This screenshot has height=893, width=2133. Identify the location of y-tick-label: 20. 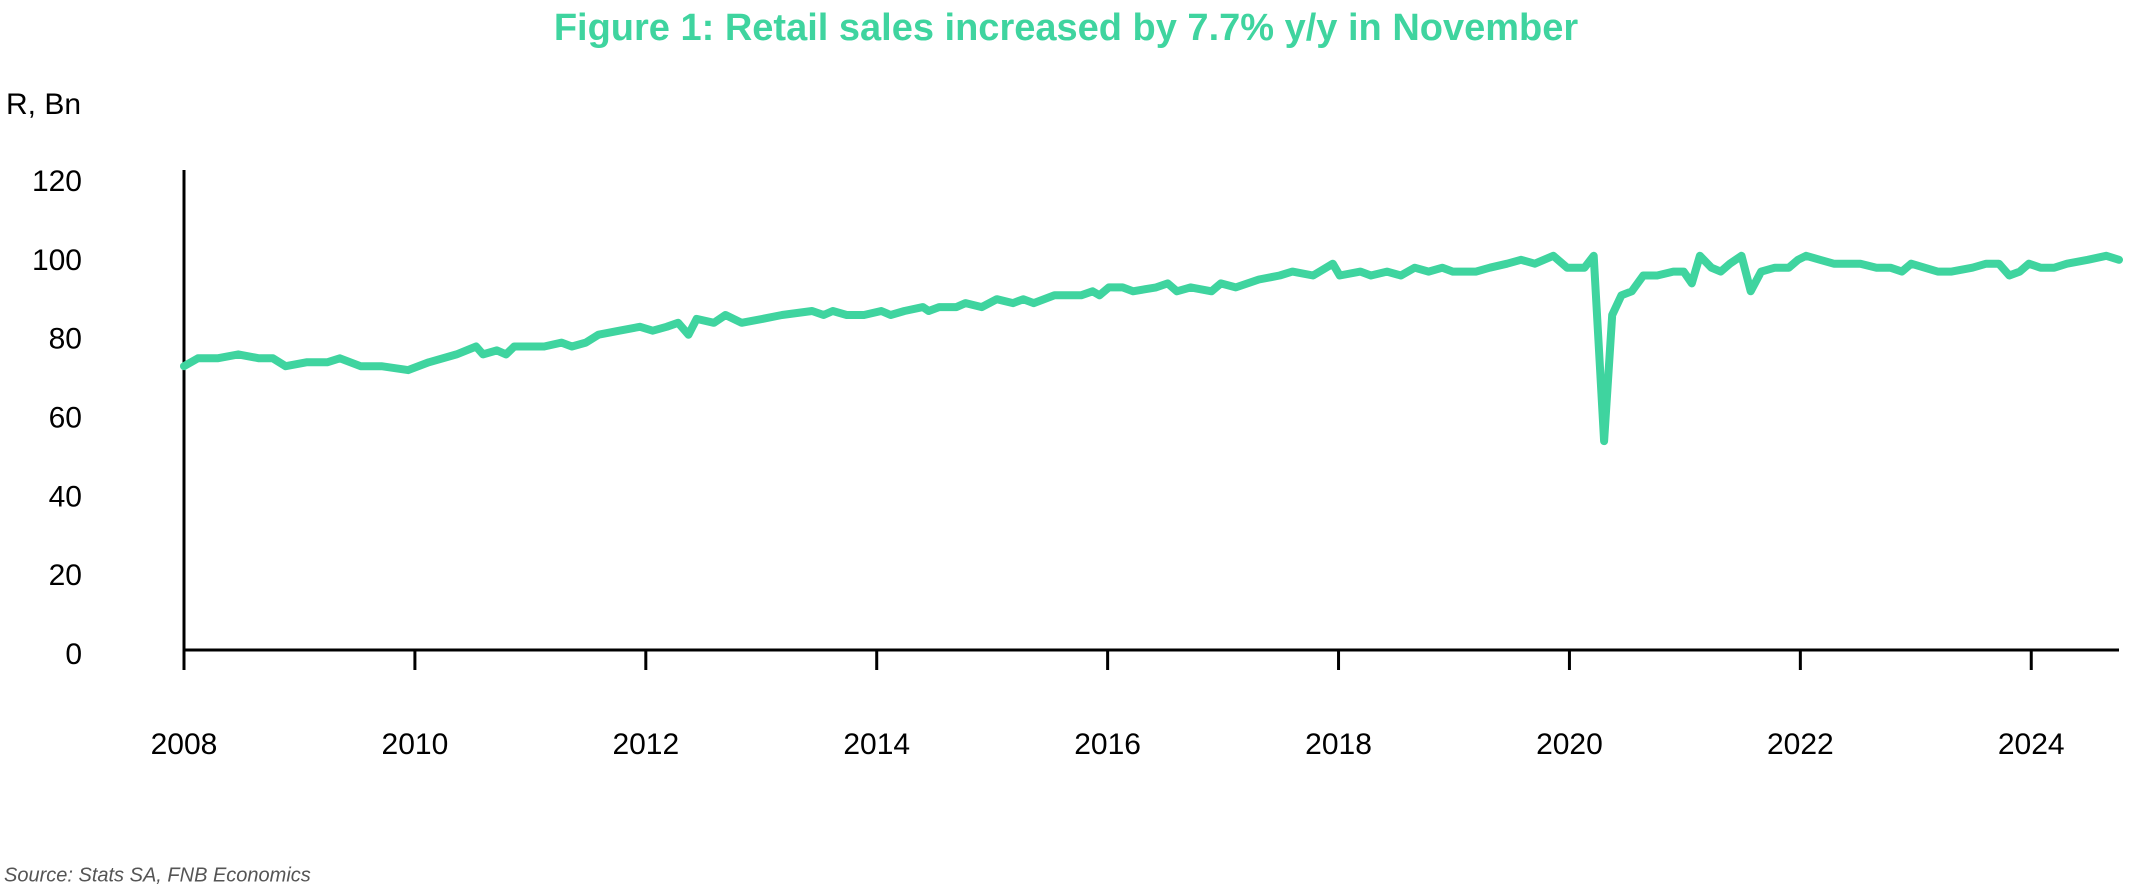
(65, 575).